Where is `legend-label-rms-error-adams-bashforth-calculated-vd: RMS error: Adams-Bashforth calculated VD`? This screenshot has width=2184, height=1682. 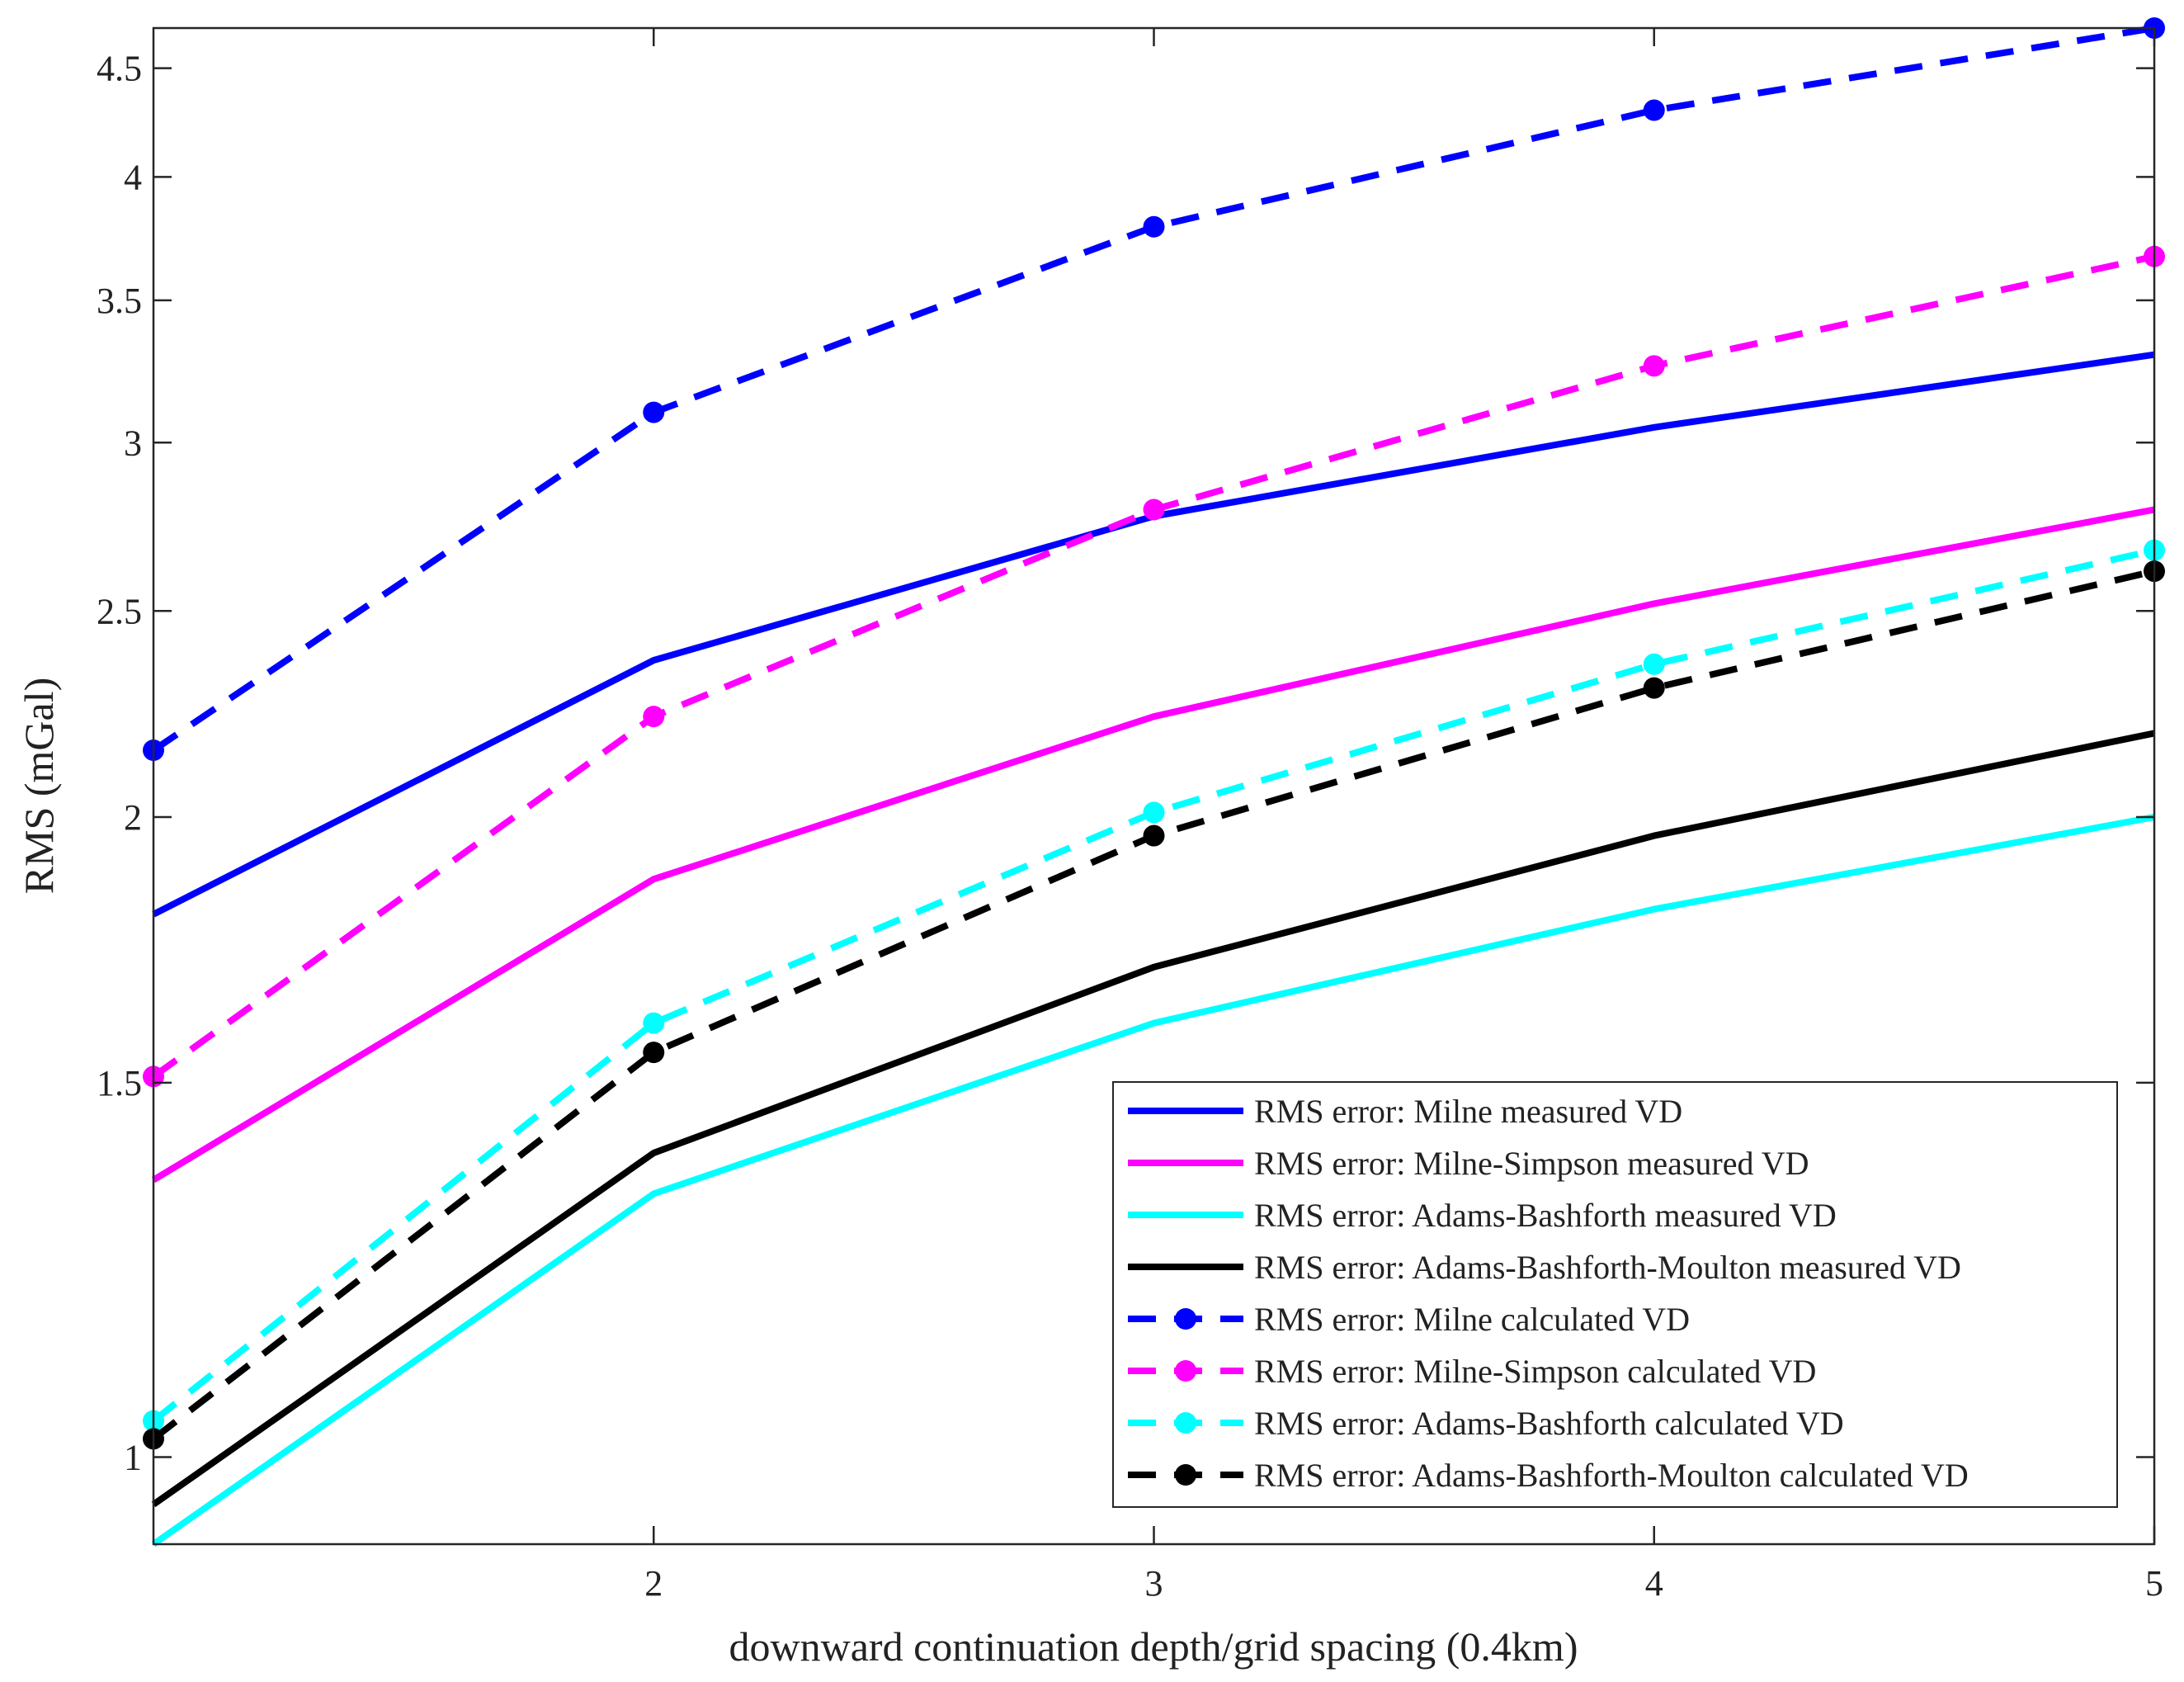 legend-label-rms-error-adams-bashforth-calculated-vd: RMS error: Adams-Bashforth calculated VD is located at coordinates (1549, 1423).